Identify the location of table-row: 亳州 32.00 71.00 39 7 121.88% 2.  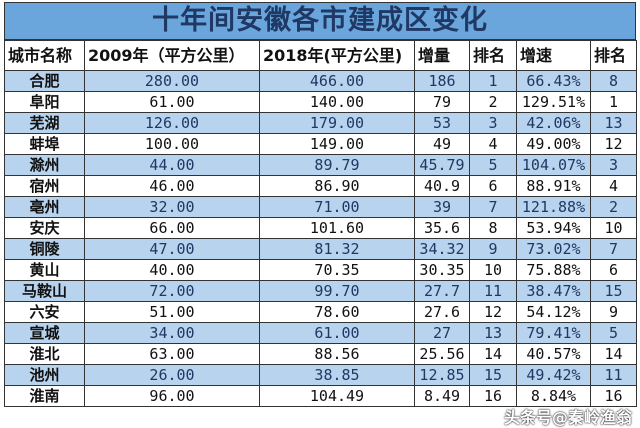
(320, 207).